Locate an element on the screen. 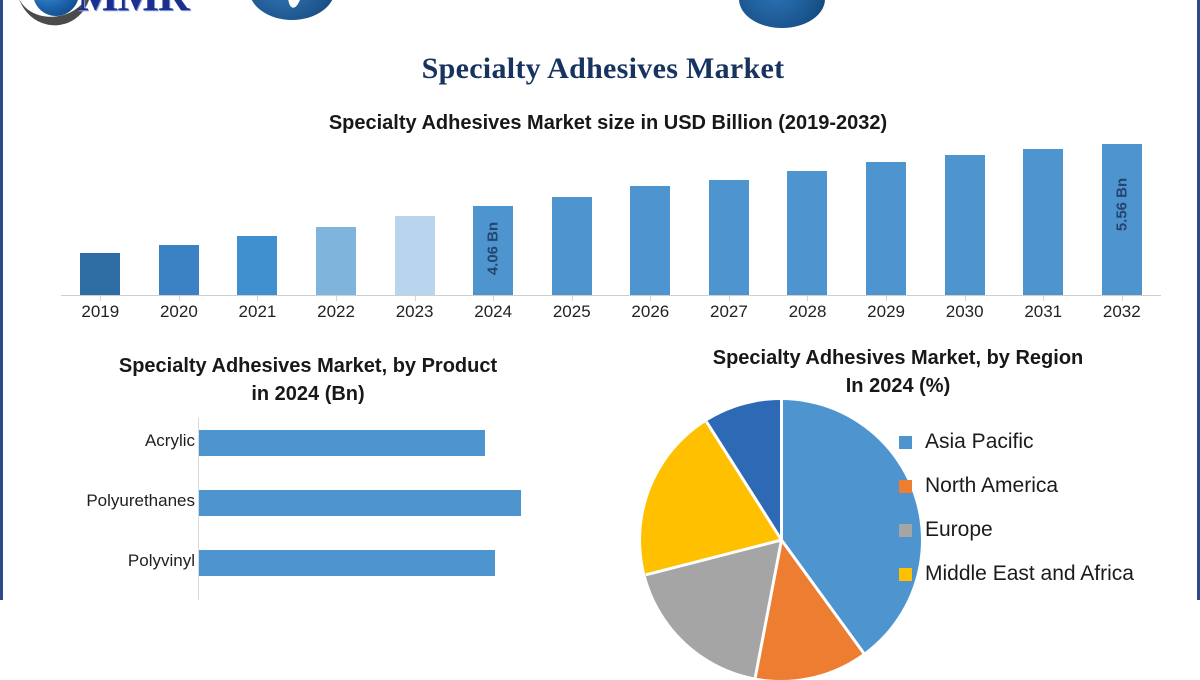 The image size is (1200, 680). bar-slot: 4.06 Bn is located at coordinates (493, 222).